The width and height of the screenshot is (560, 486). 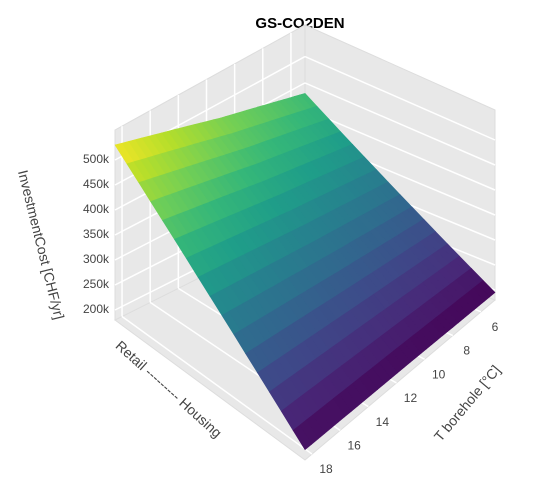 I want to click on z-tick-label: 200k, so click(x=96, y=309).